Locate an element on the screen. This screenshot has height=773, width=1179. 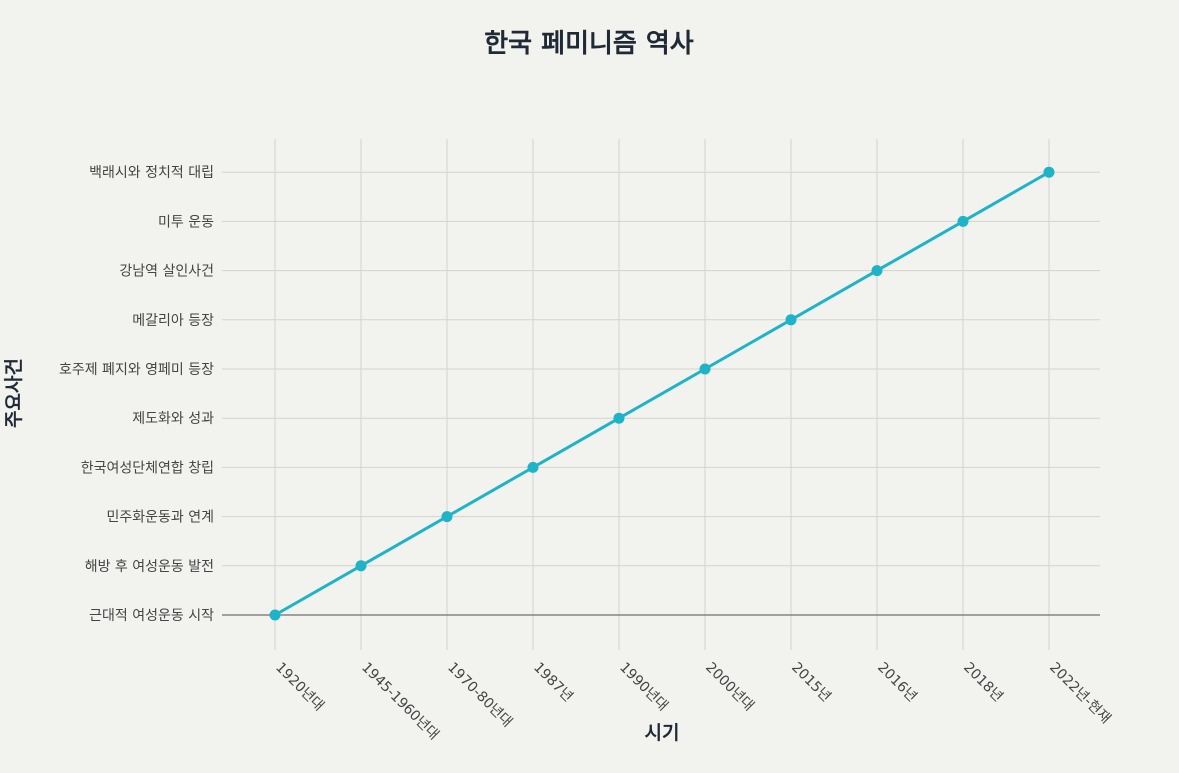
y-tick-label: 호주제 폐지와 영페미 등장 is located at coordinates (136, 370).